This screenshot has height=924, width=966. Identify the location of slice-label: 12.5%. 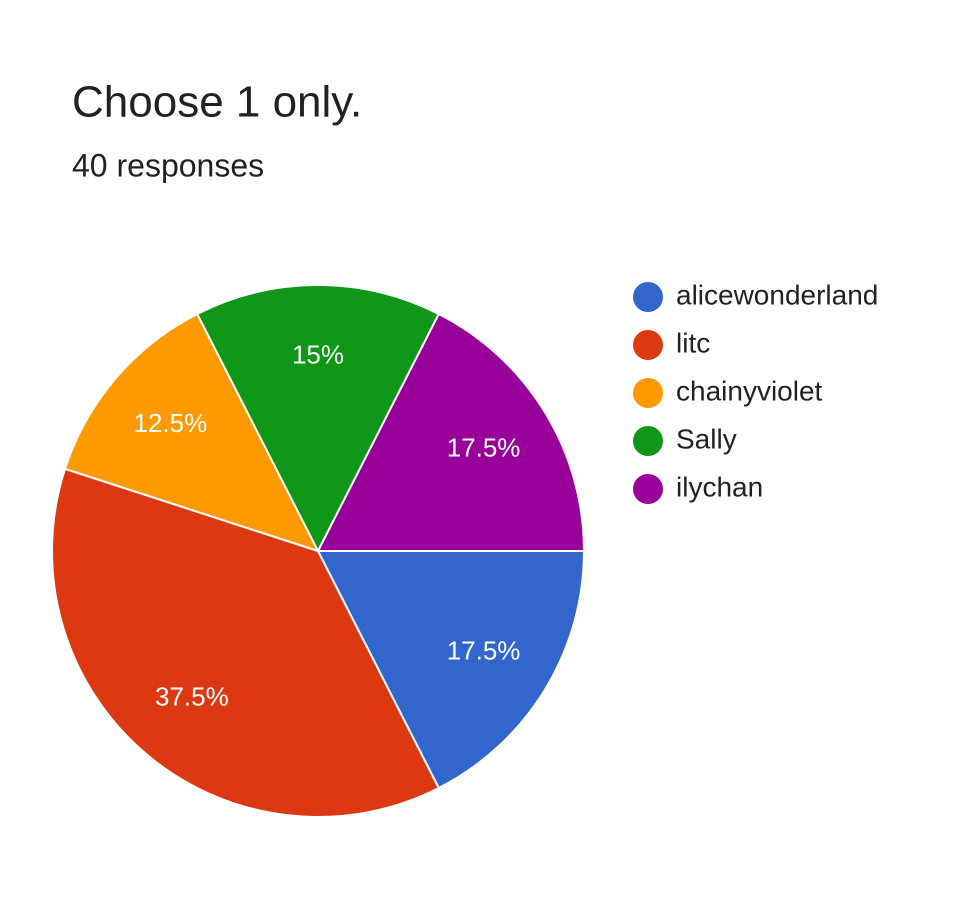
(170, 423).